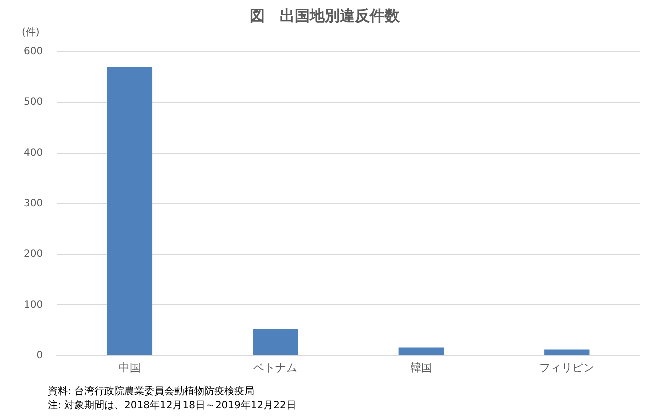 The image size is (650, 419). What do you see at coordinates (151, 392) in the screenshot?
I see `text: 資料: 台湾行政院農業委員会動植物防疫検疫局` at bounding box center [151, 392].